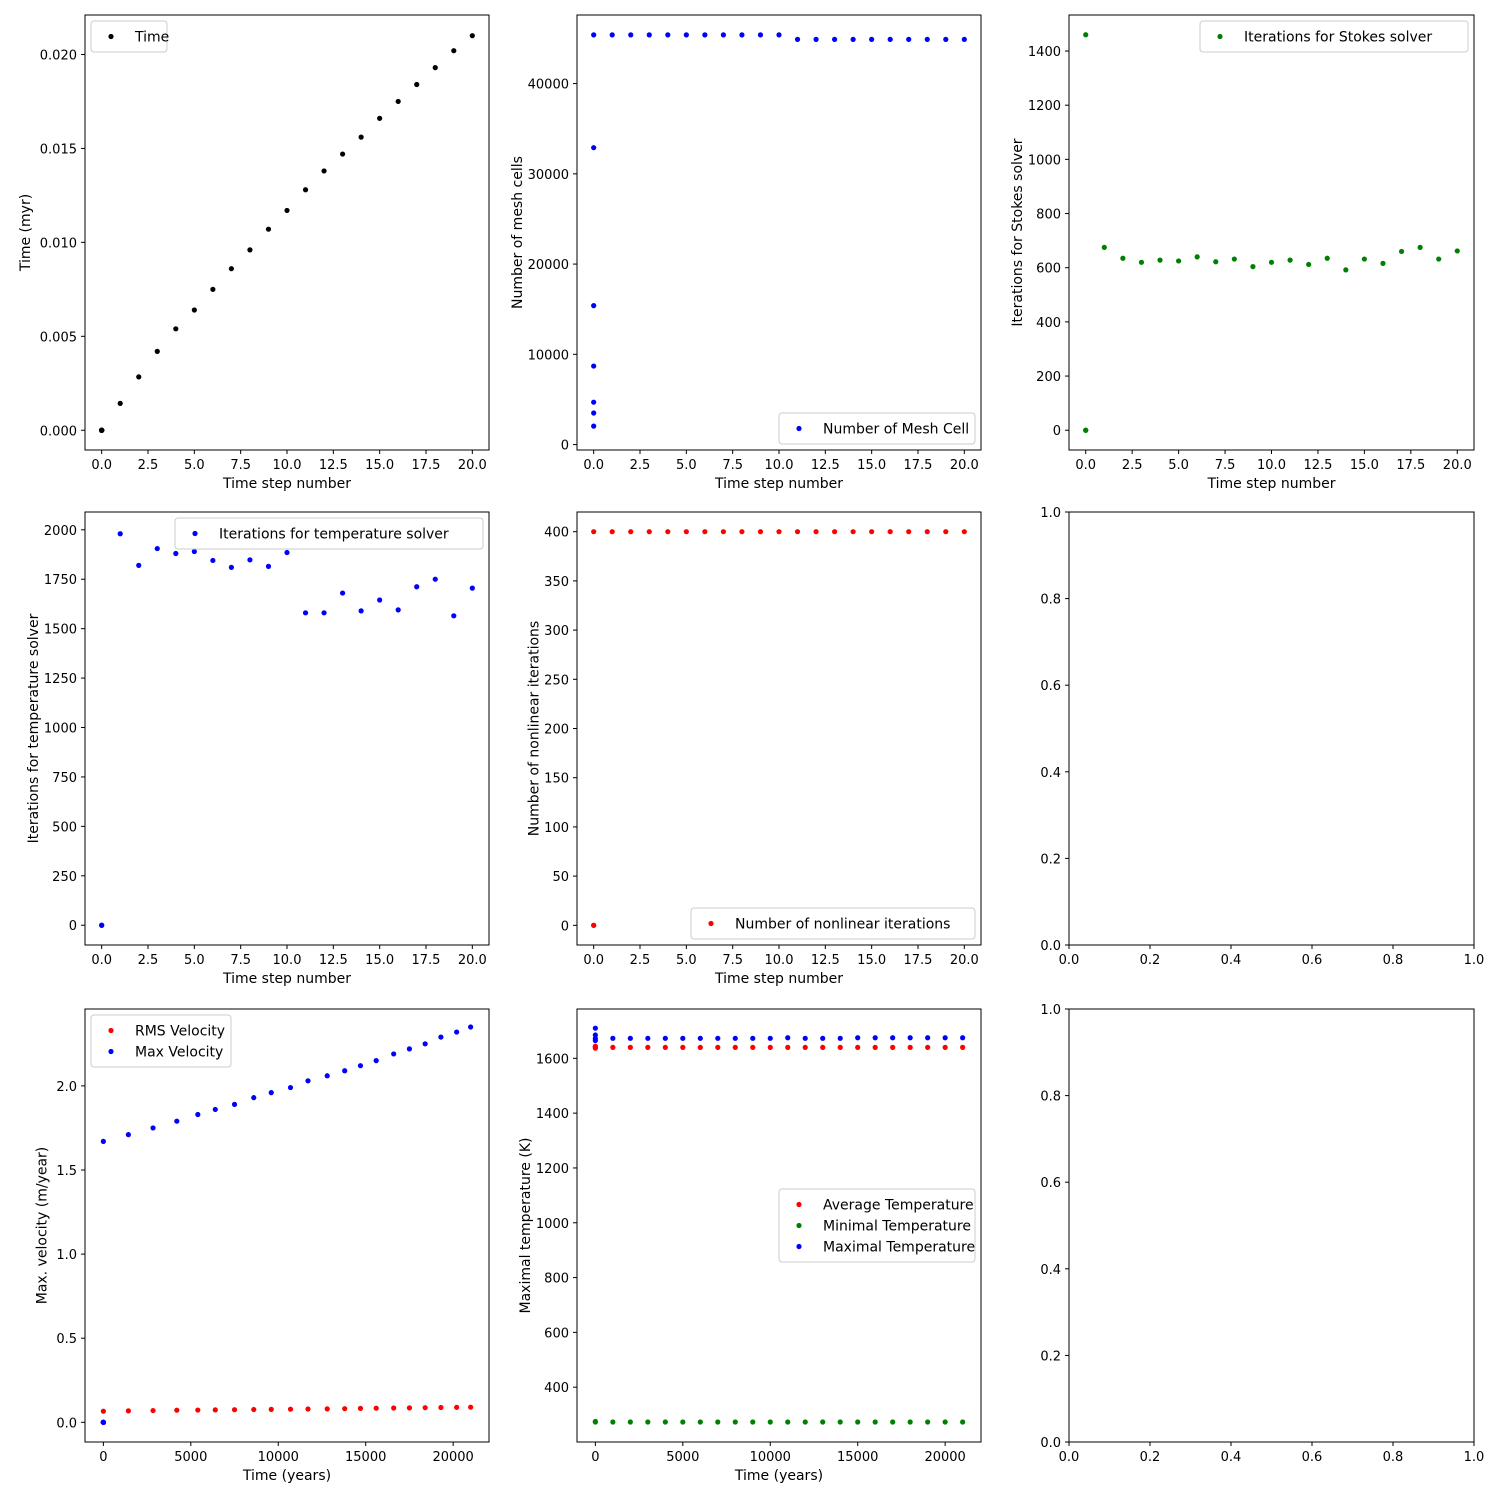 The height and width of the screenshot is (1500, 1500). Describe the element at coordinates (918, 465) in the screenshot. I see `x-tick-label: 17.5` at that location.